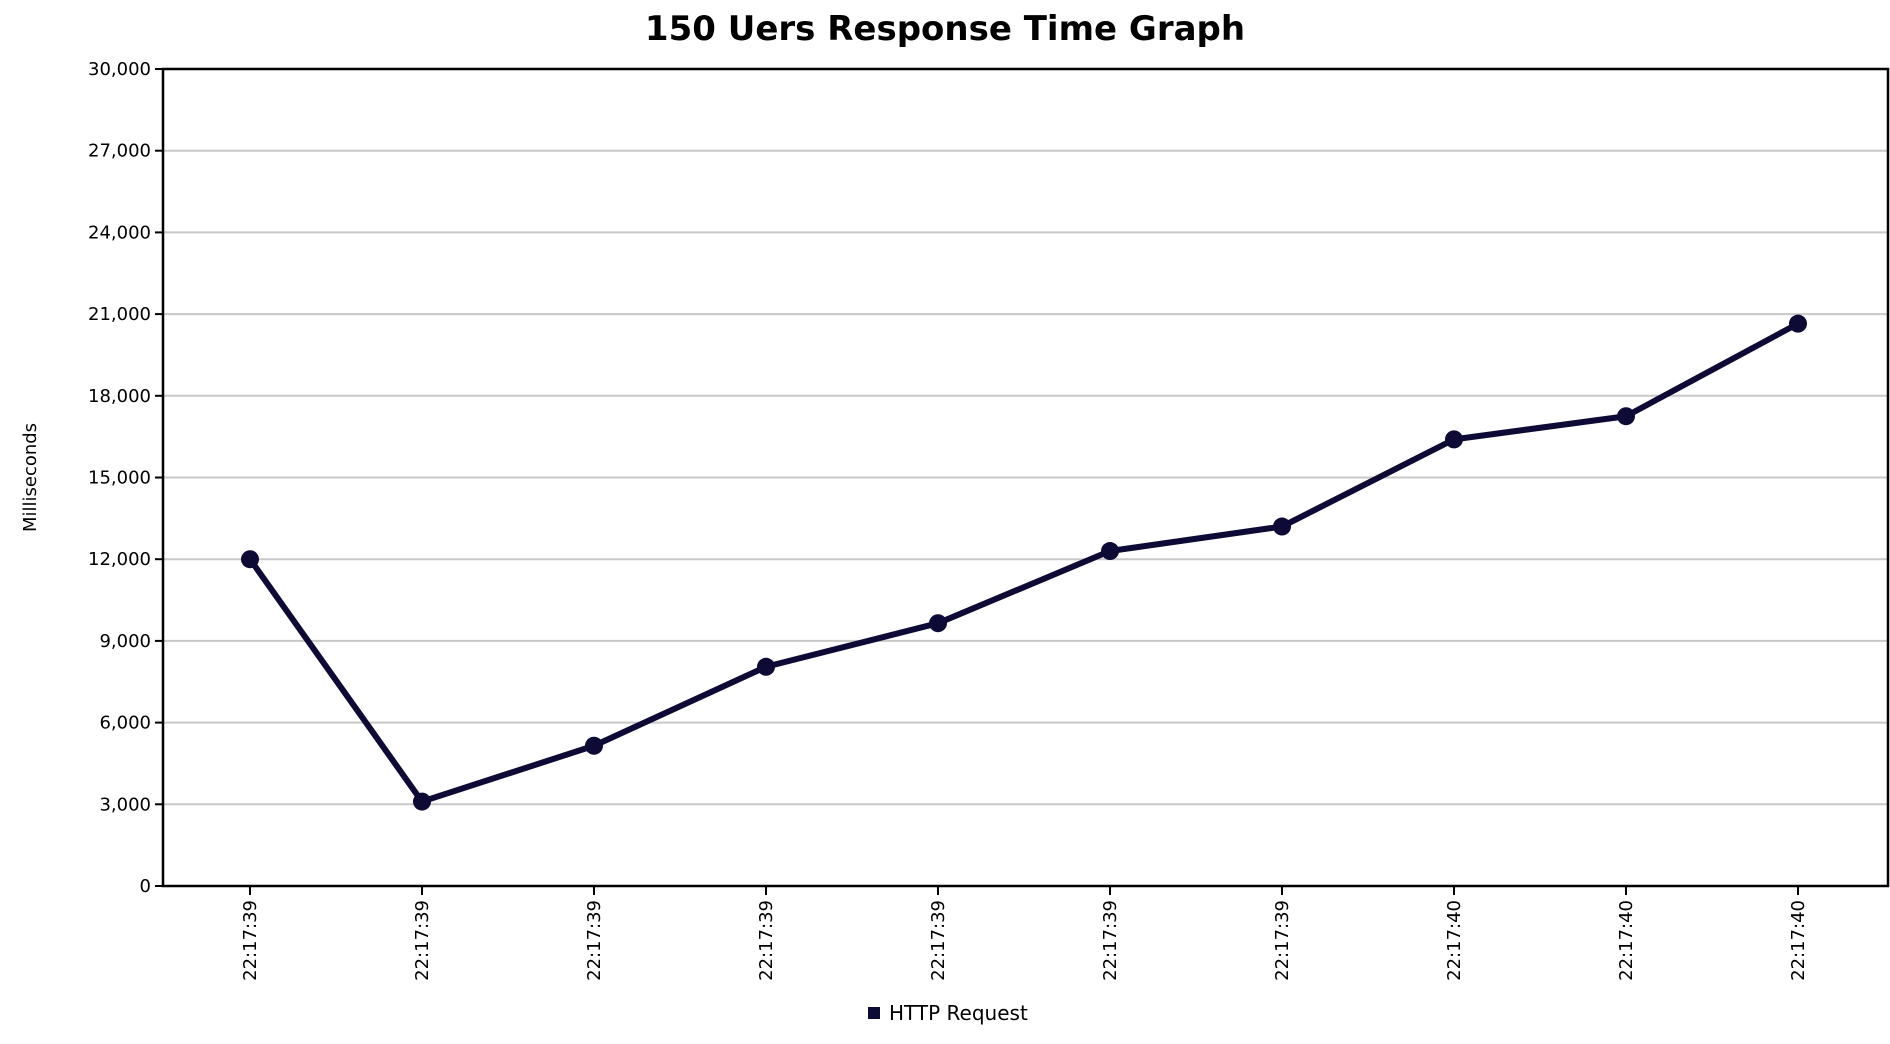  Describe the element at coordinates (958, 1013) in the screenshot. I see `legend-label: HTTP Request` at that location.